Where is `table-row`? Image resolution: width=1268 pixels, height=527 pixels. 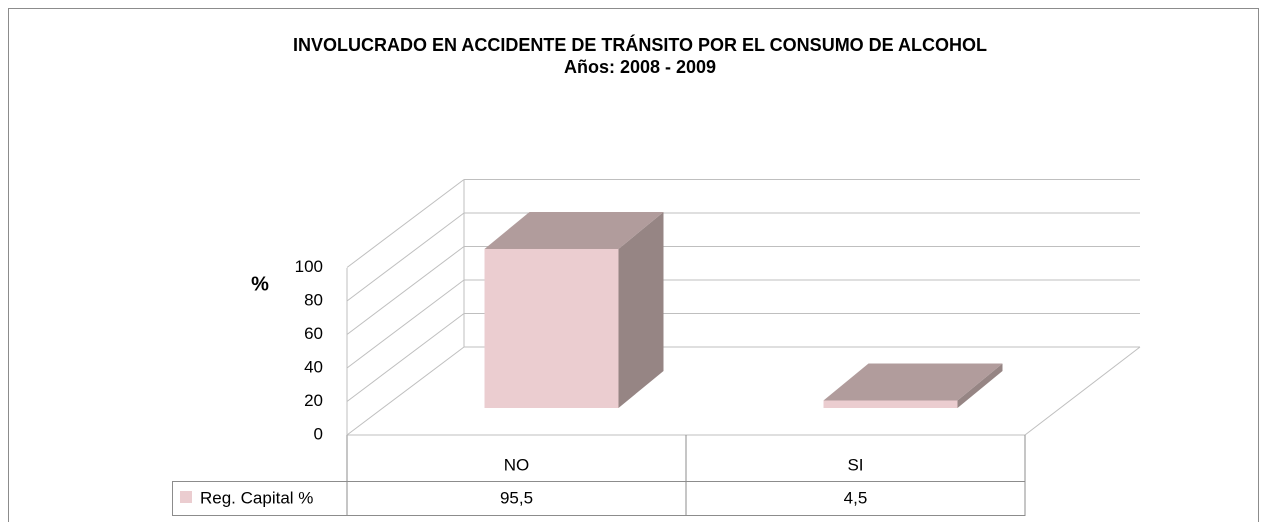
table-row is located at coordinates (599, 498).